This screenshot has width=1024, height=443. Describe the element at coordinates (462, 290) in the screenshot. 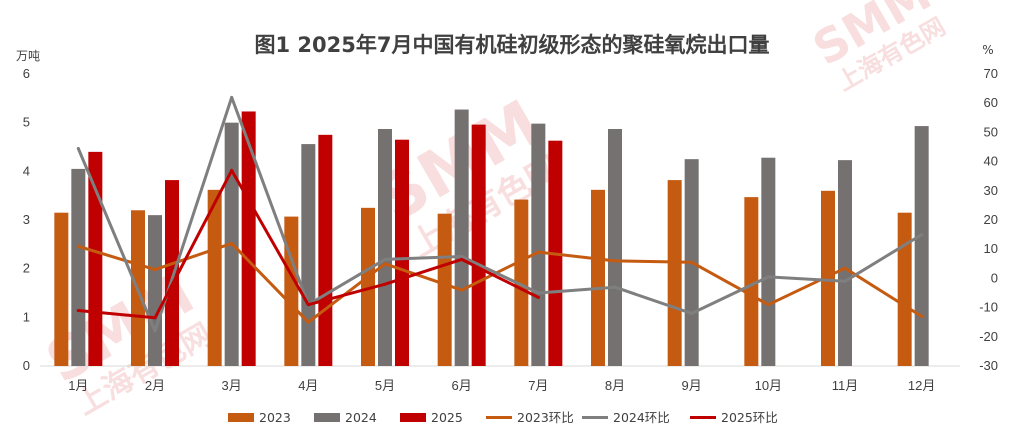

I see `point-2023环比-6` at that location.